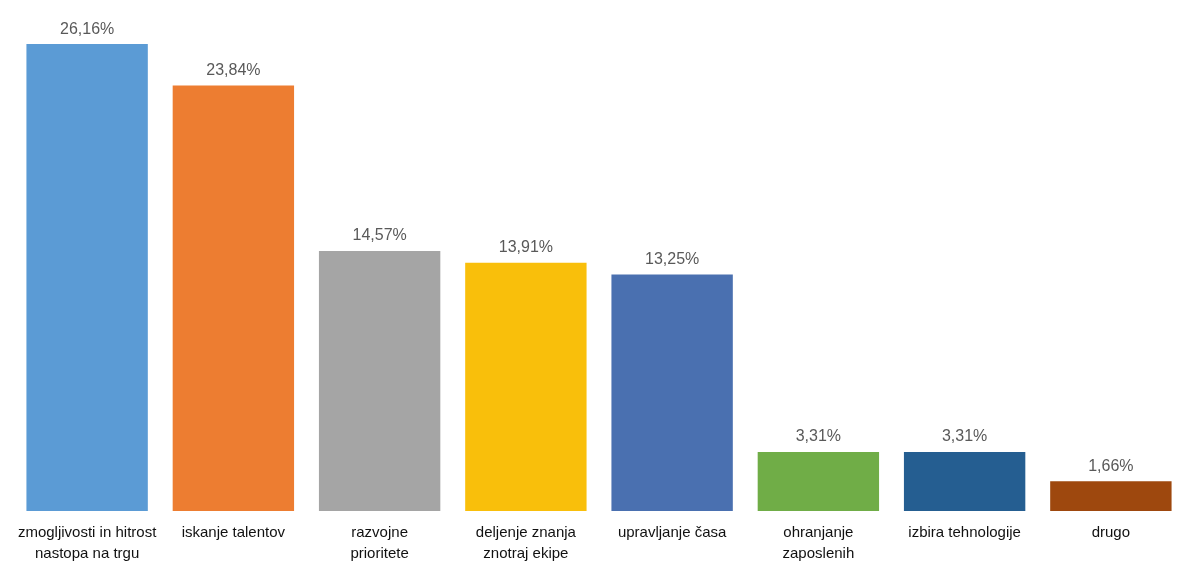 The image size is (1200, 579). I want to click on data-label: 14,57%, so click(379, 235).